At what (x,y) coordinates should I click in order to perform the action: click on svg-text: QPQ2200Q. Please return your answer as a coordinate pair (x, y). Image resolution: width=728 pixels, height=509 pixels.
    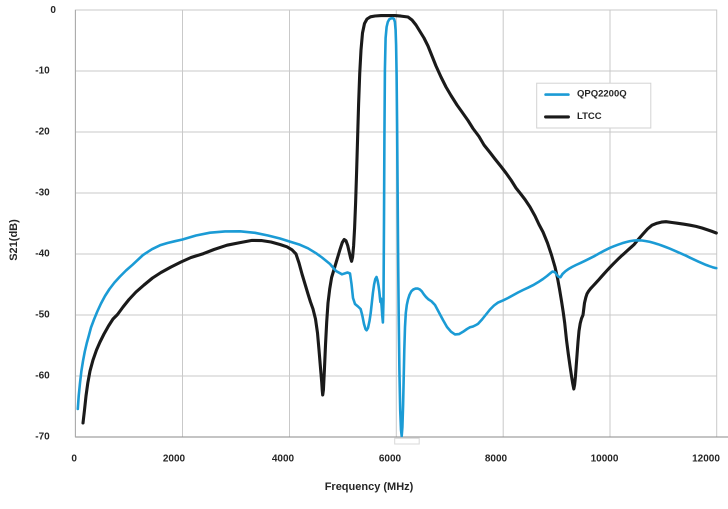
    Looking at the image, I should click on (602, 94).